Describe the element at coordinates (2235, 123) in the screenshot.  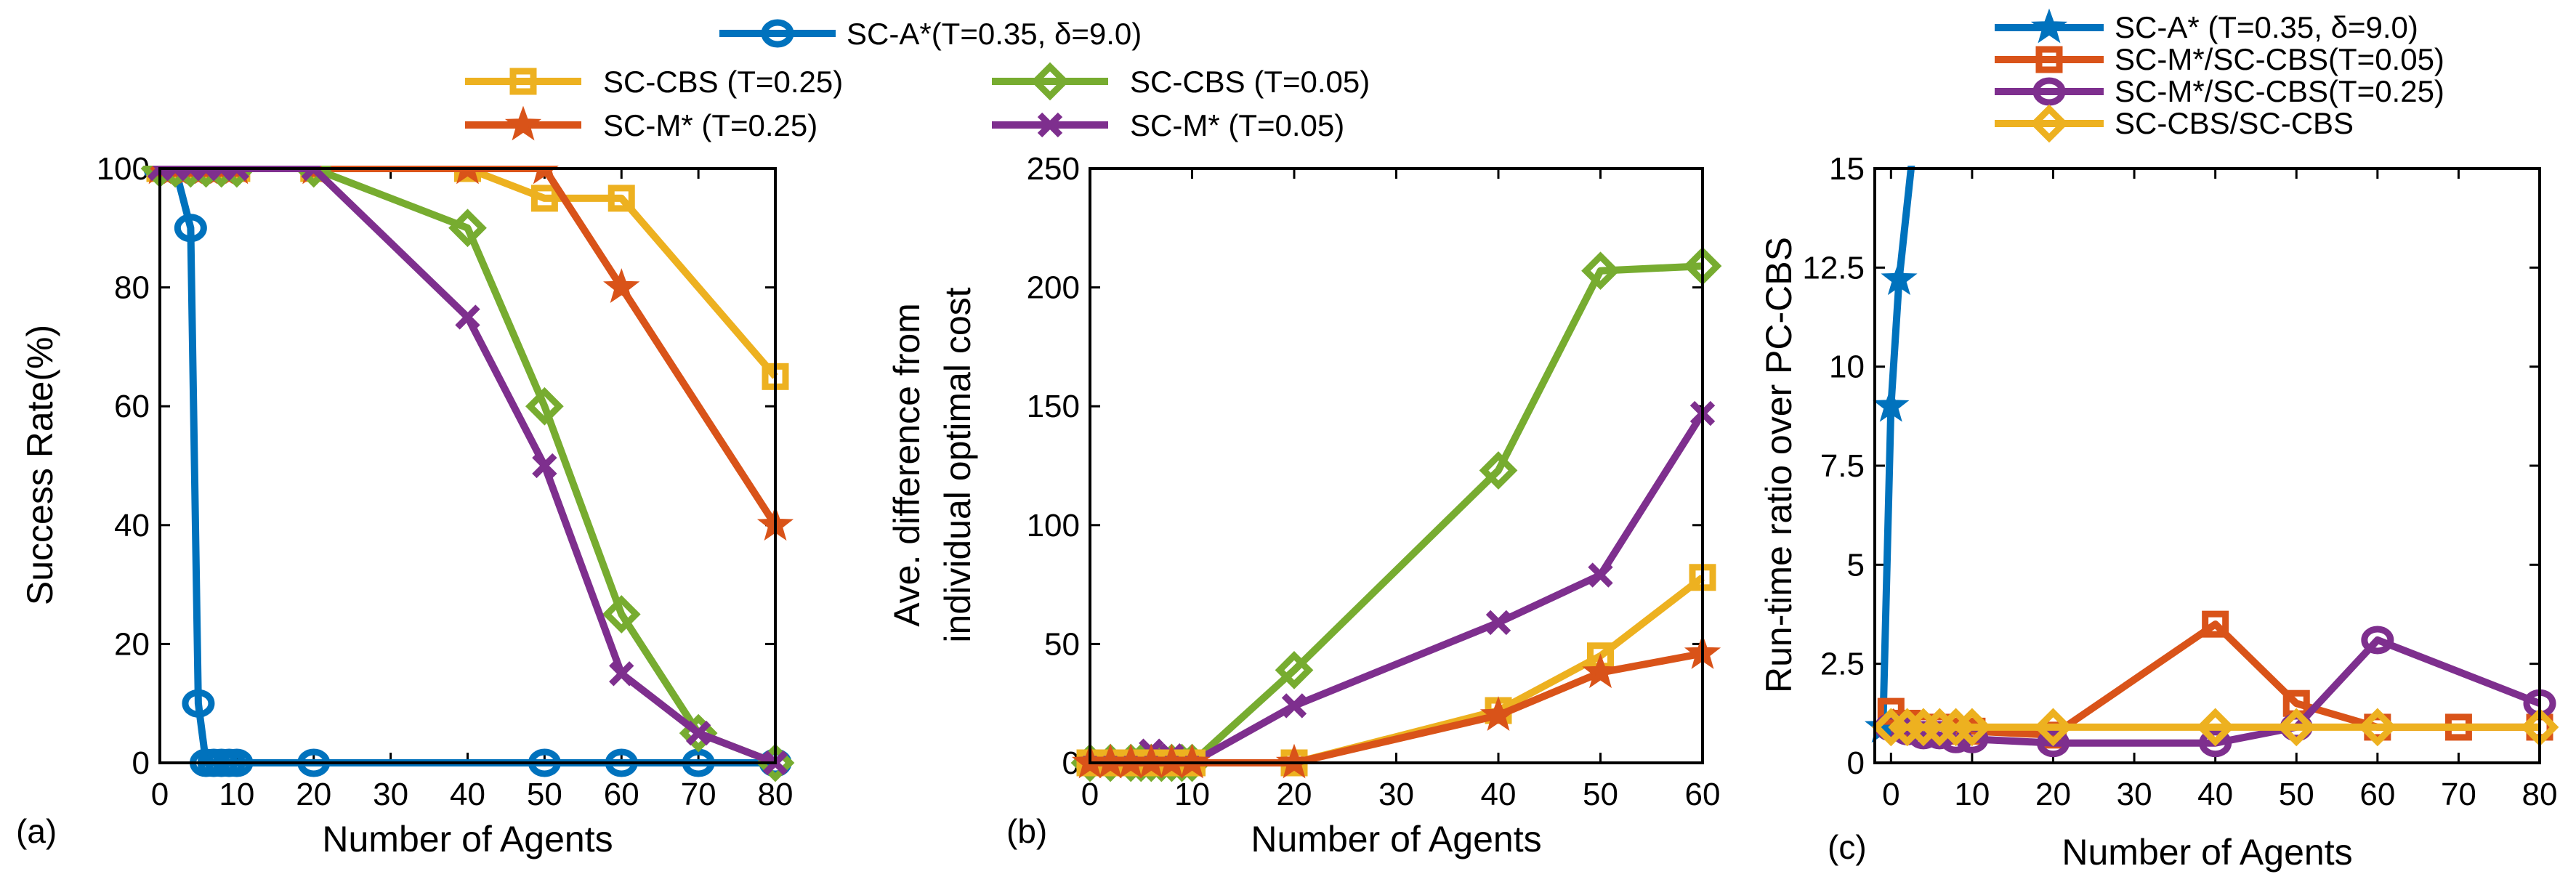
I see `legend-label: SC-CBS/SC-CBS` at that location.